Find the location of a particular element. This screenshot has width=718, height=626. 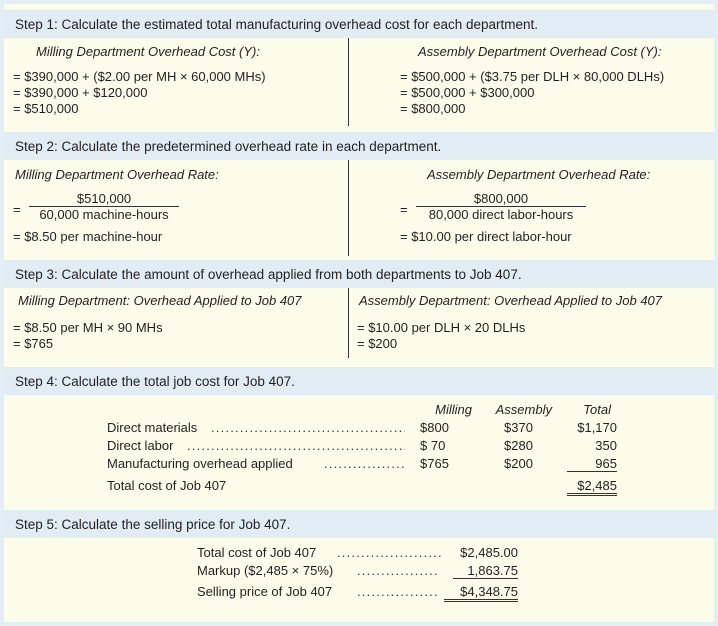

step1-milling-line-2: = $390,000 + $120,000 is located at coordinates (80, 92).